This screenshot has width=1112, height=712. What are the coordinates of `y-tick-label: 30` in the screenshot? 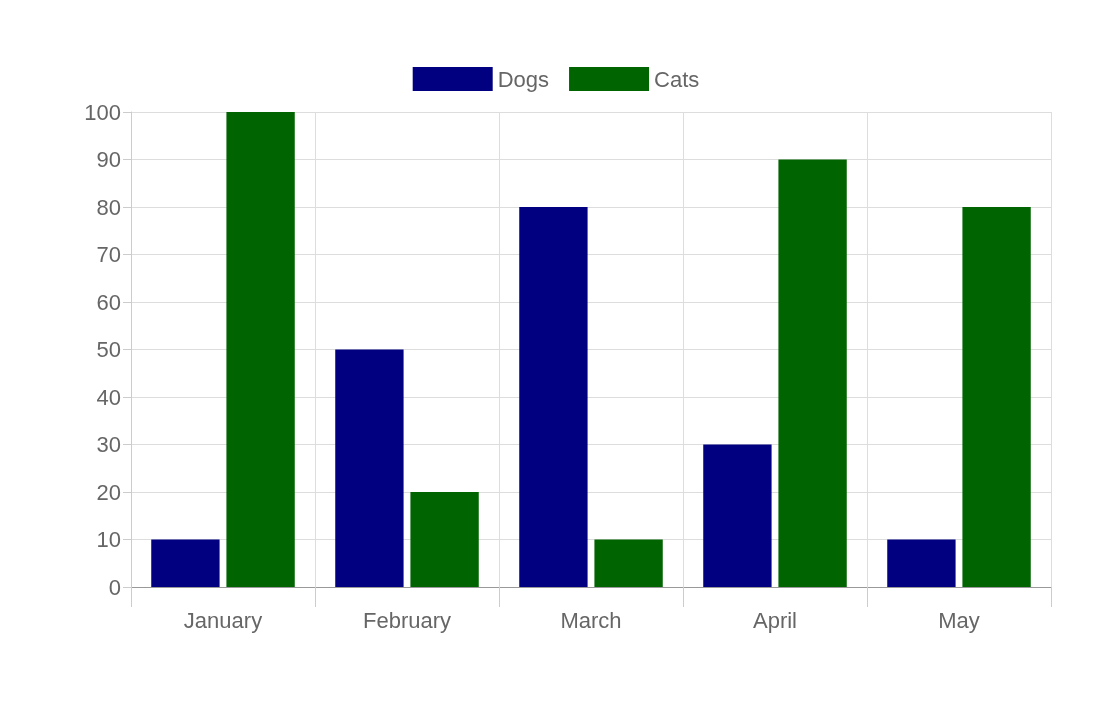 It's located at (108, 444).